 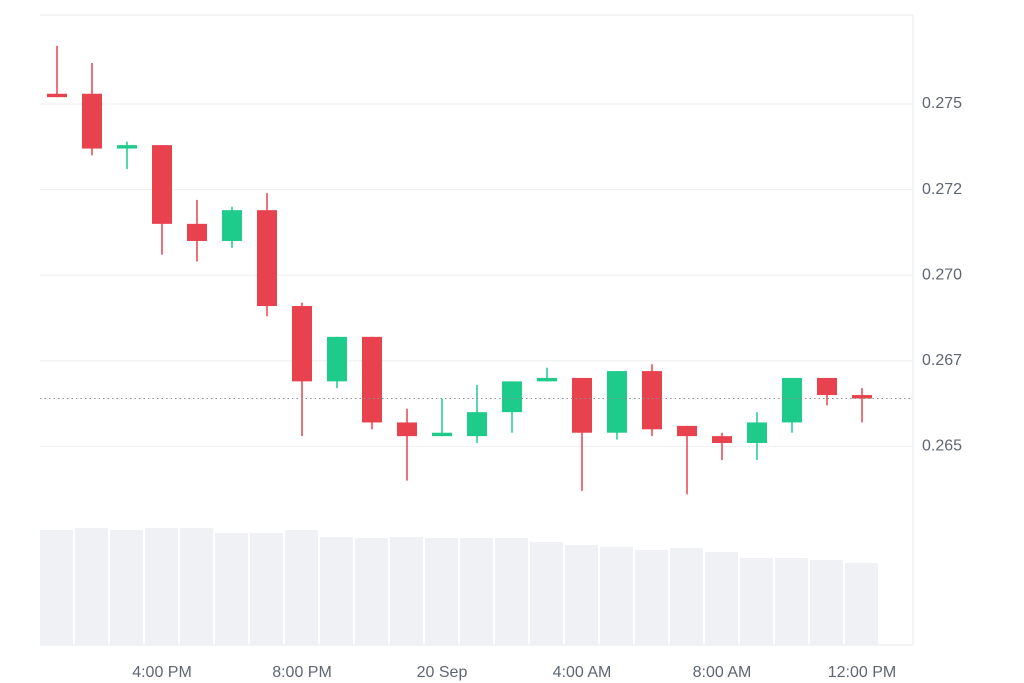 What do you see at coordinates (442, 672) in the screenshot?
I see `x-tick-label: 20 Sep` at bounding box center [442, 672].